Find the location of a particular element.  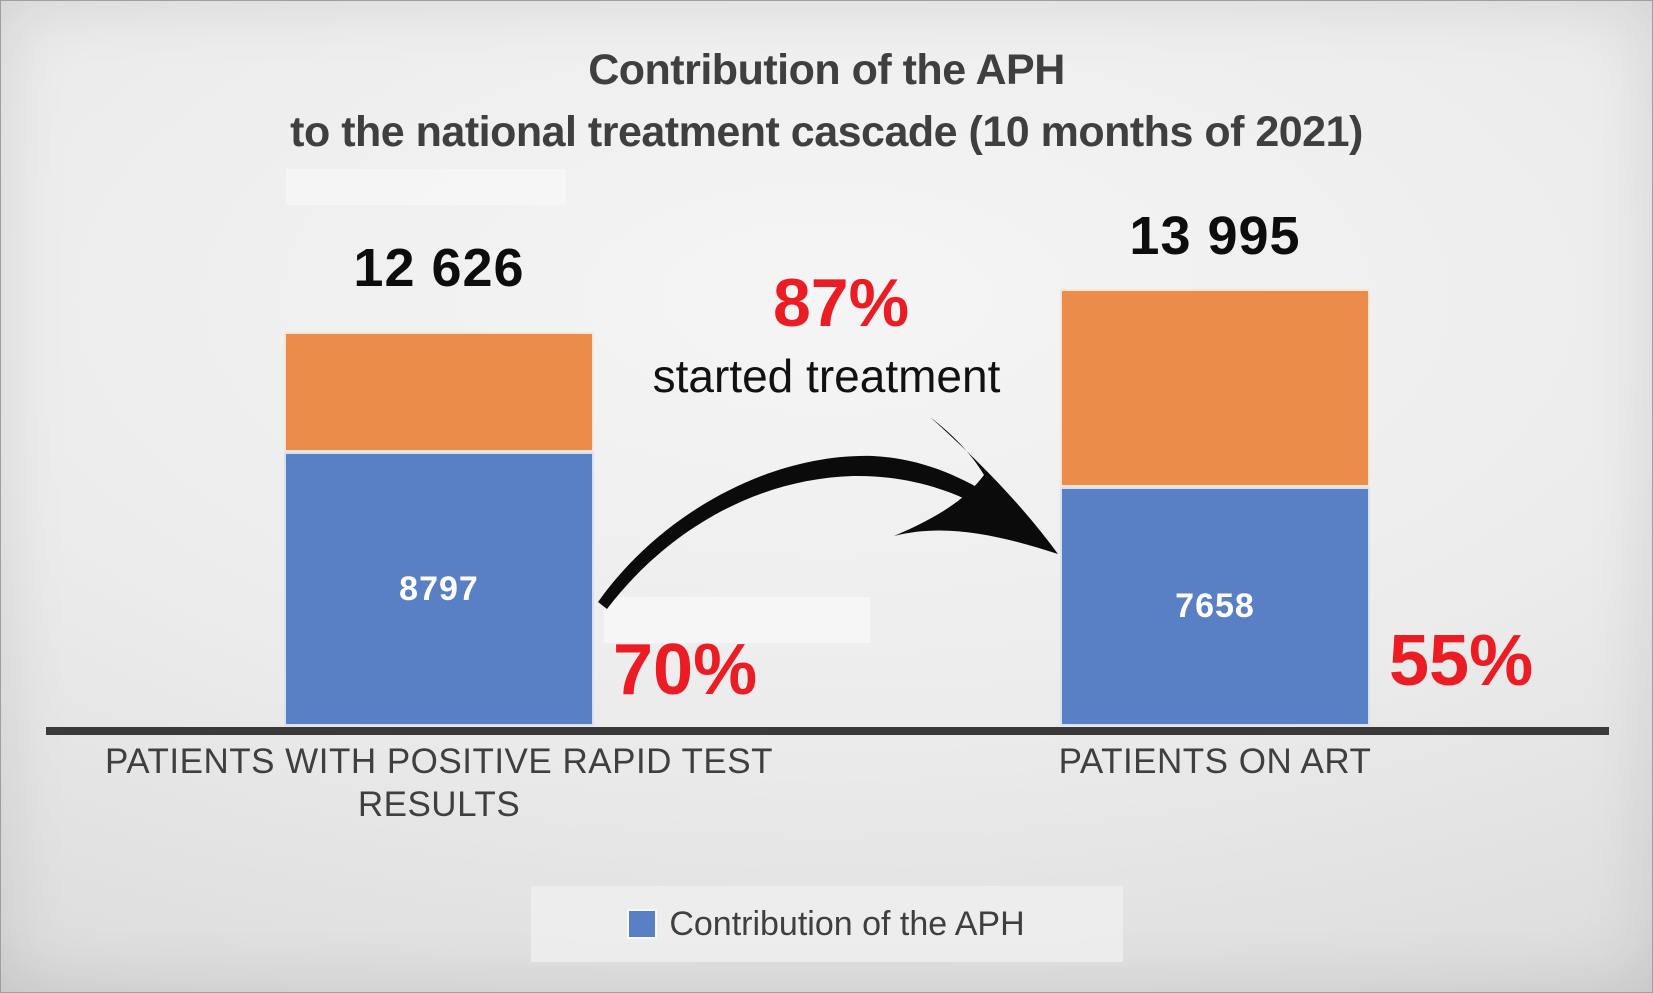

background-artifact-patch is located at coordinates (426, 187).